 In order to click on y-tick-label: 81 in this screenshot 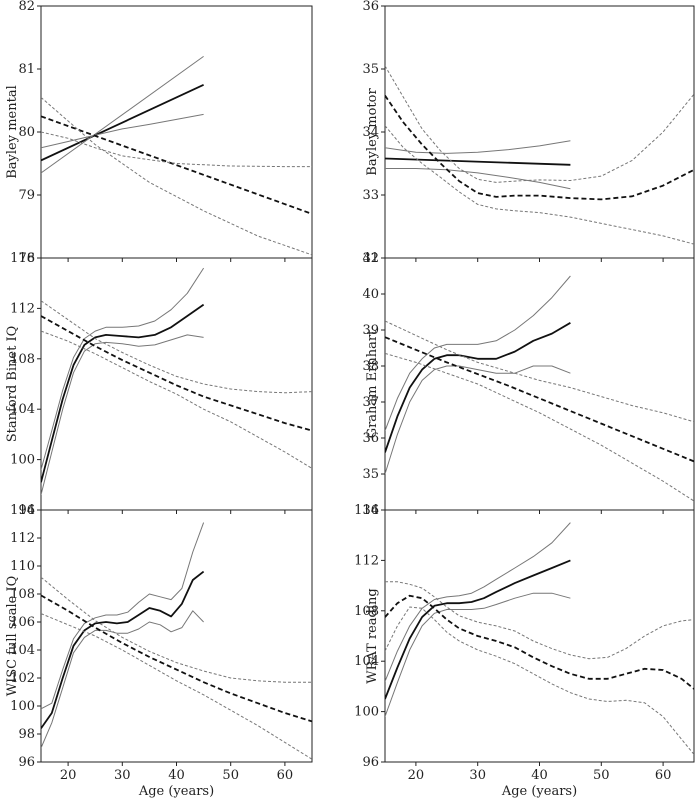, I will do `click(26, 69)`.